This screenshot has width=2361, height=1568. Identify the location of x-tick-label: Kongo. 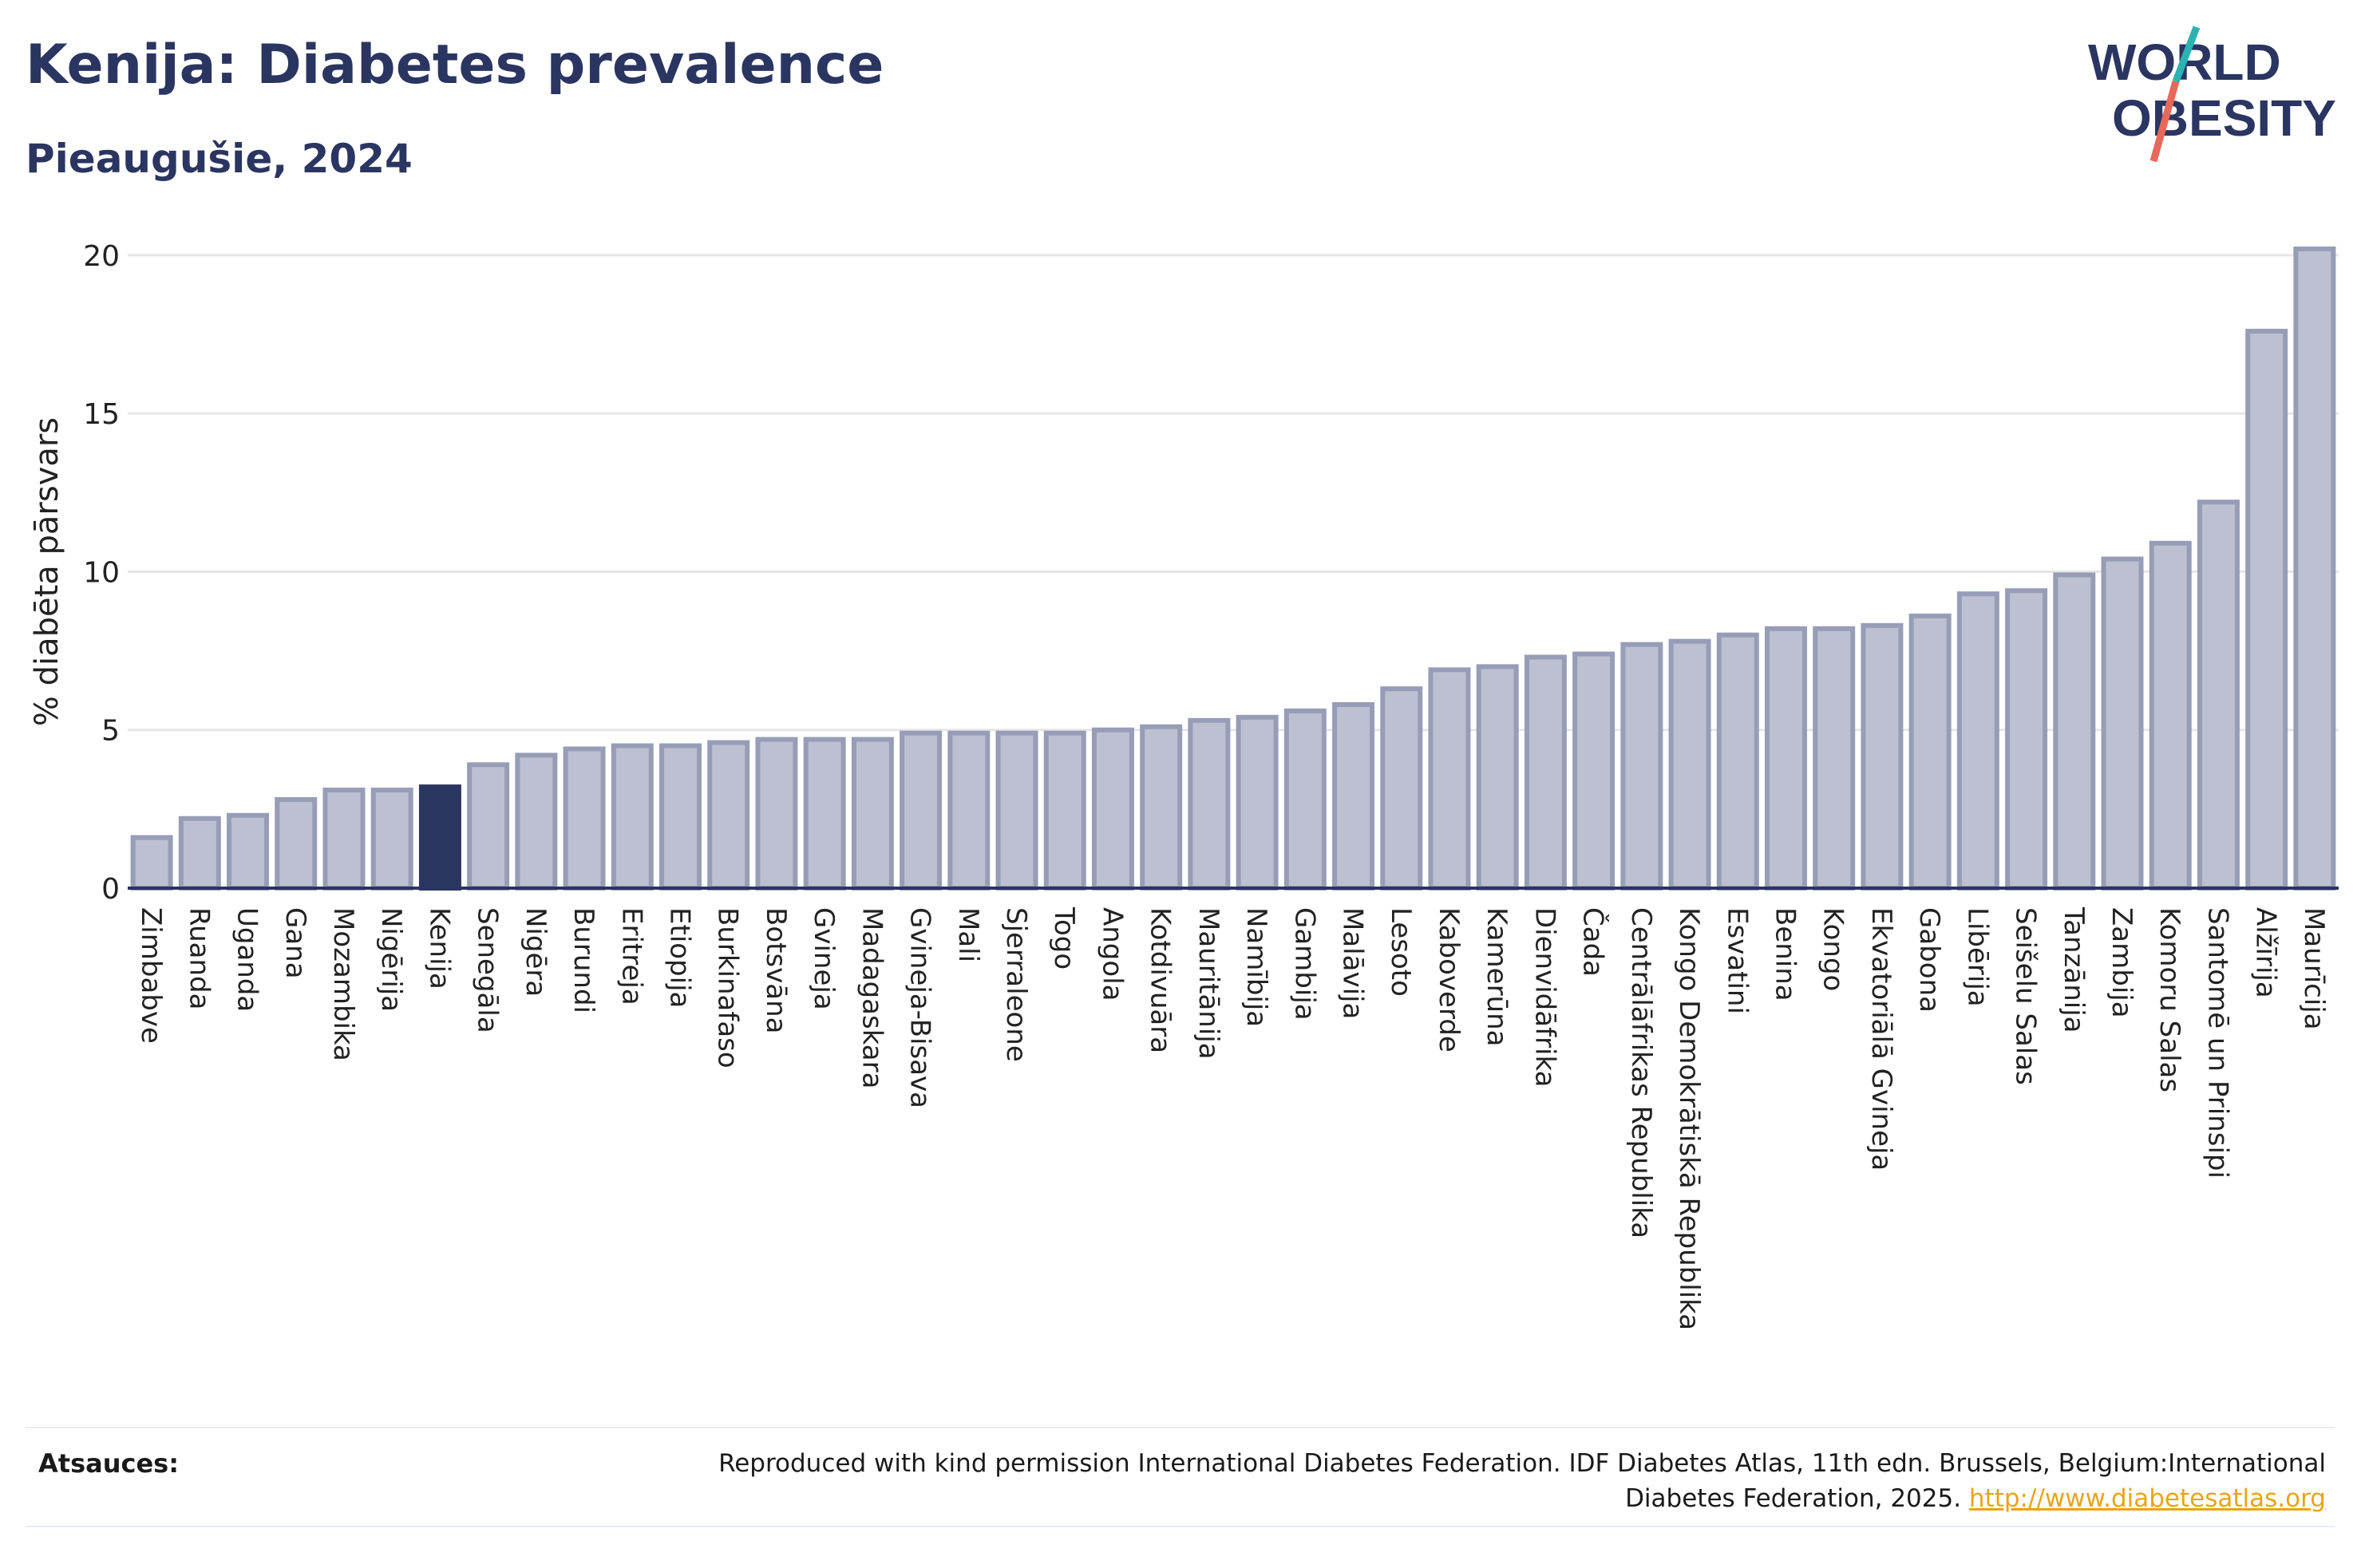
(1833, 949).